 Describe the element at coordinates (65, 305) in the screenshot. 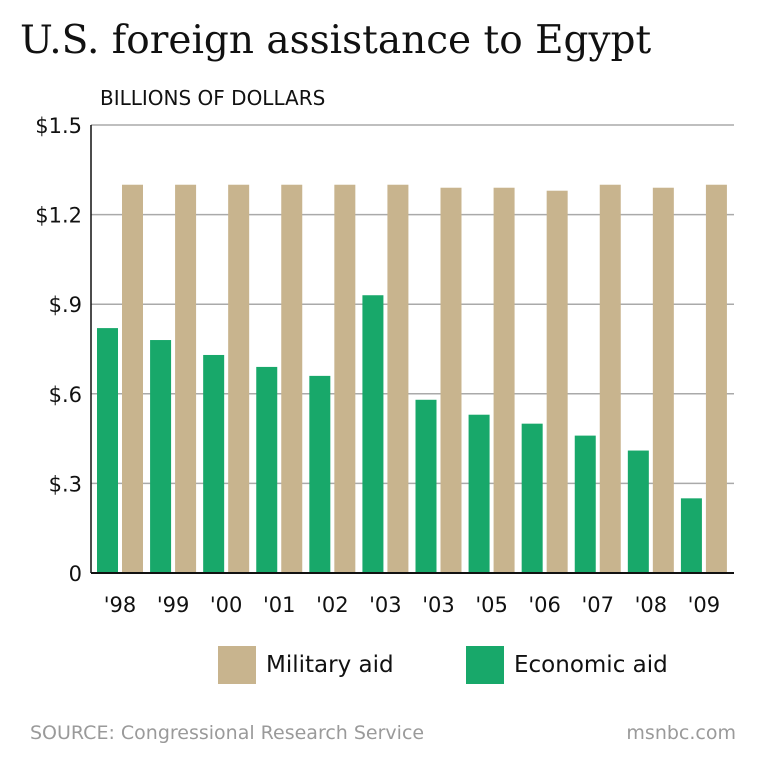

I see `y-tick-label: $.9` at that location.